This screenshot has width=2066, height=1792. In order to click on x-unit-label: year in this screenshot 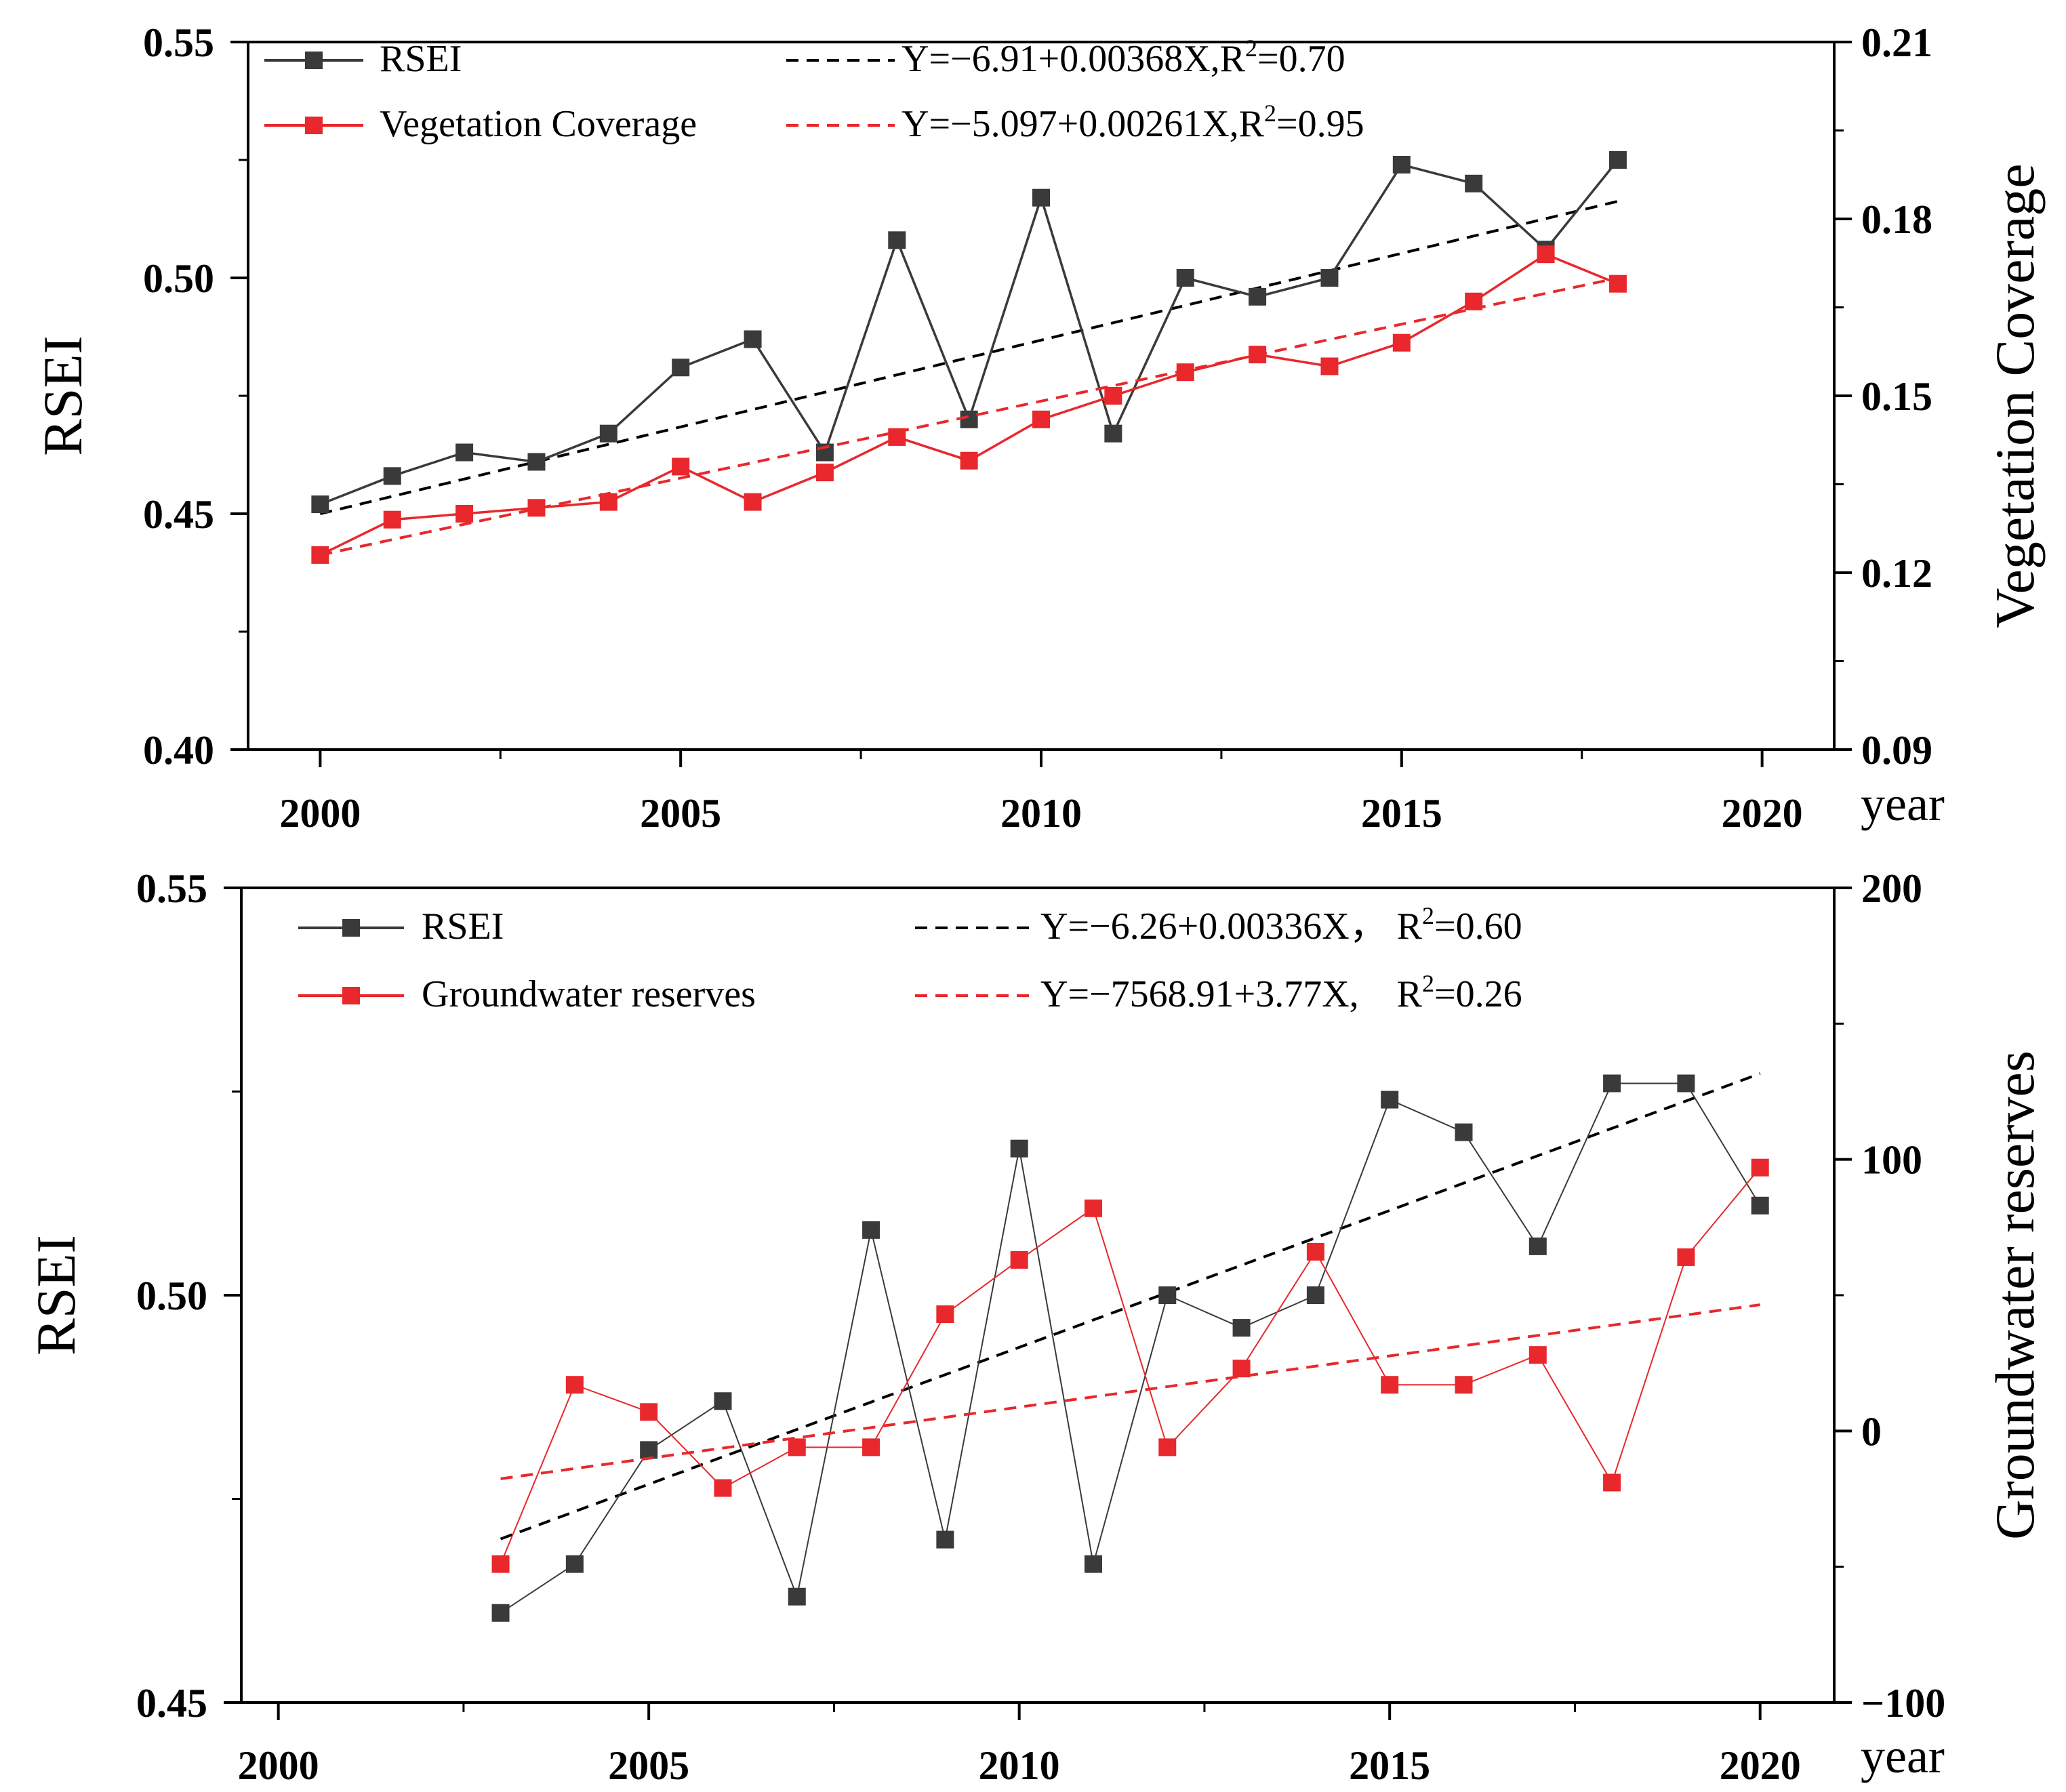, I will do `click(1903, 804)`.